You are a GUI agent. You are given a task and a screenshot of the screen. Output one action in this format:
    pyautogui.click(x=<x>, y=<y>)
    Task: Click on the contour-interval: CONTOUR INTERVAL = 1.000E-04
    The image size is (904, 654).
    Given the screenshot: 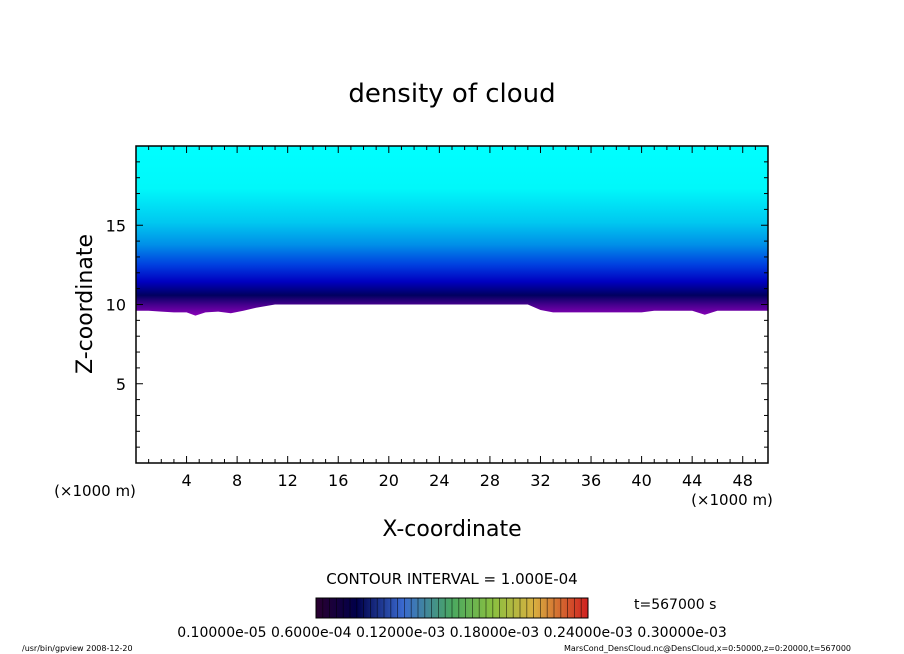 What is the action you would take?
    pyautogui.click(x=451, y=579)
    